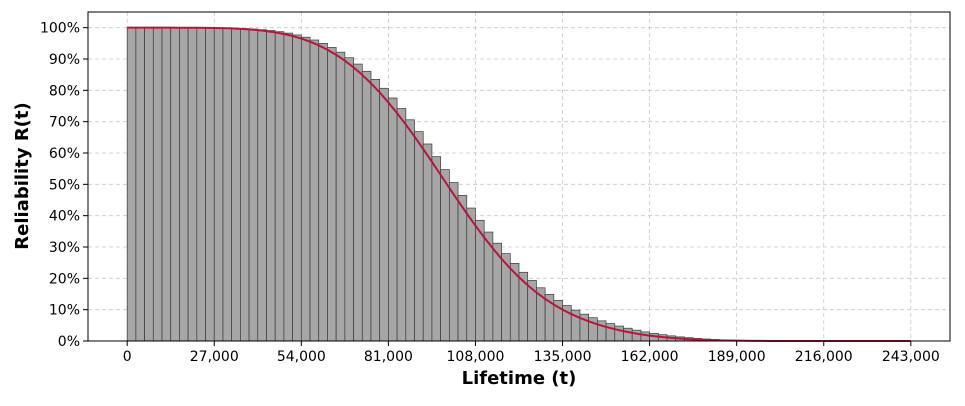  I want to click on y-tick-label: 20%, so click(64, 279).